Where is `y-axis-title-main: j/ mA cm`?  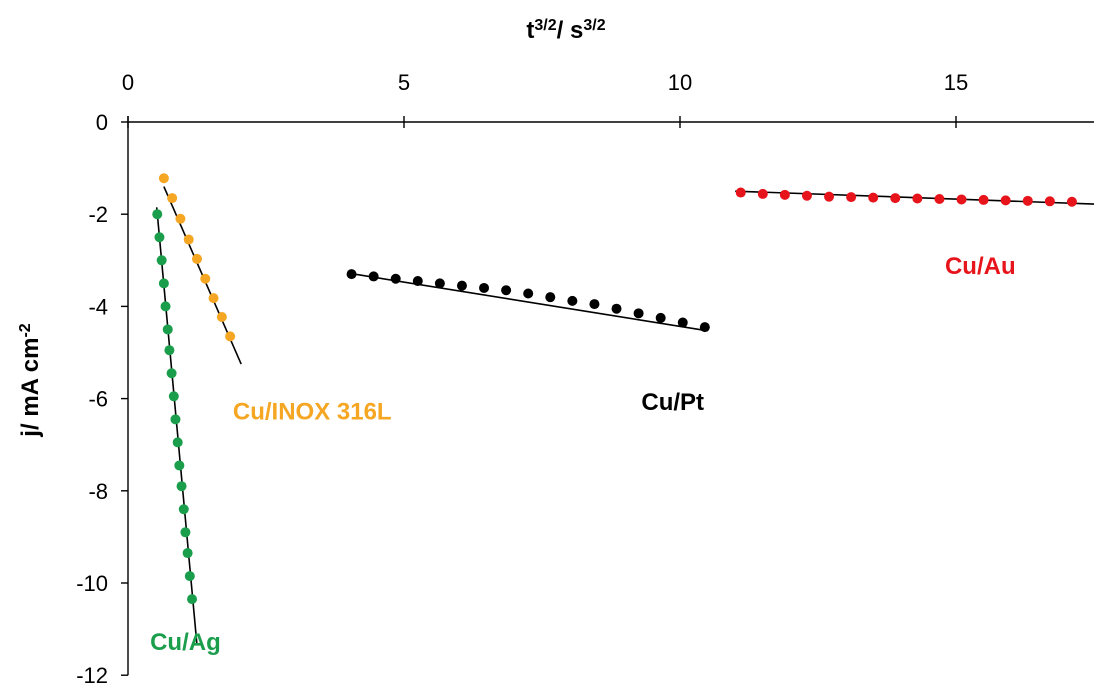
y-axis-title-main: j/ mA cm is located at coordinates (30, 388).